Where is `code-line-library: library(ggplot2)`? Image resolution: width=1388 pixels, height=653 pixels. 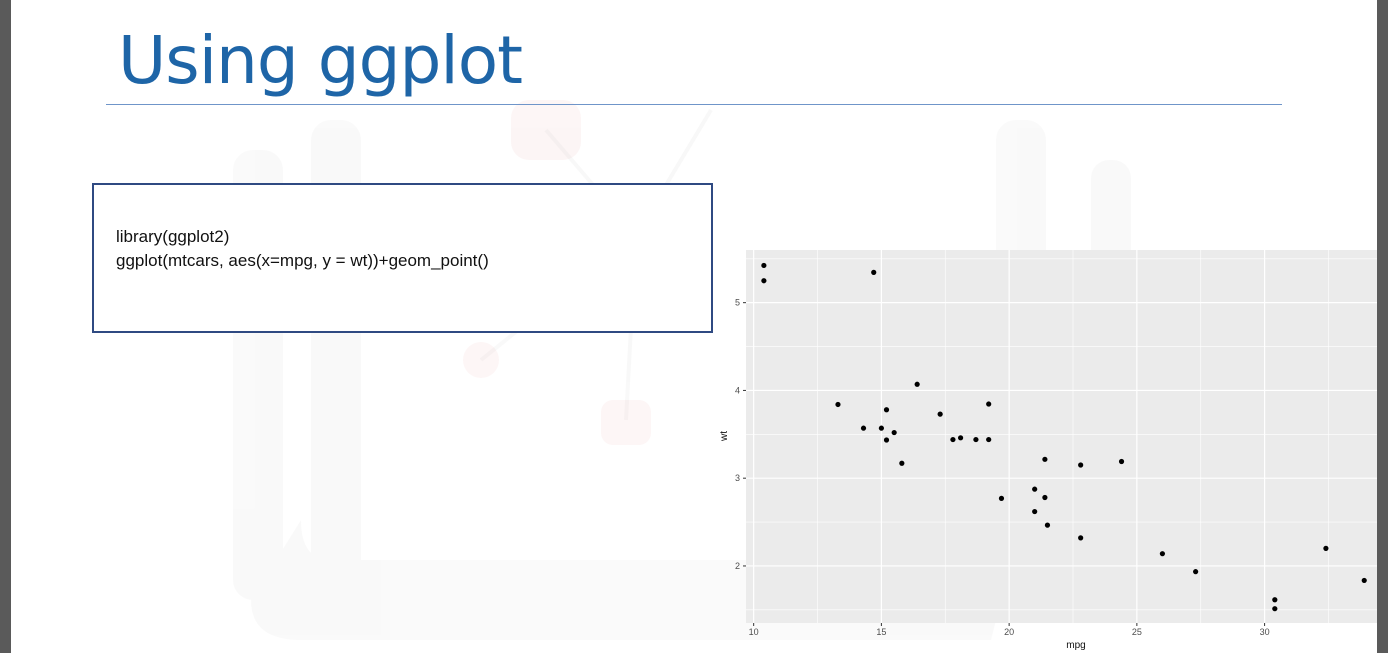 code-line-library: library(ggplot2) is located at coordinates (173, 236).